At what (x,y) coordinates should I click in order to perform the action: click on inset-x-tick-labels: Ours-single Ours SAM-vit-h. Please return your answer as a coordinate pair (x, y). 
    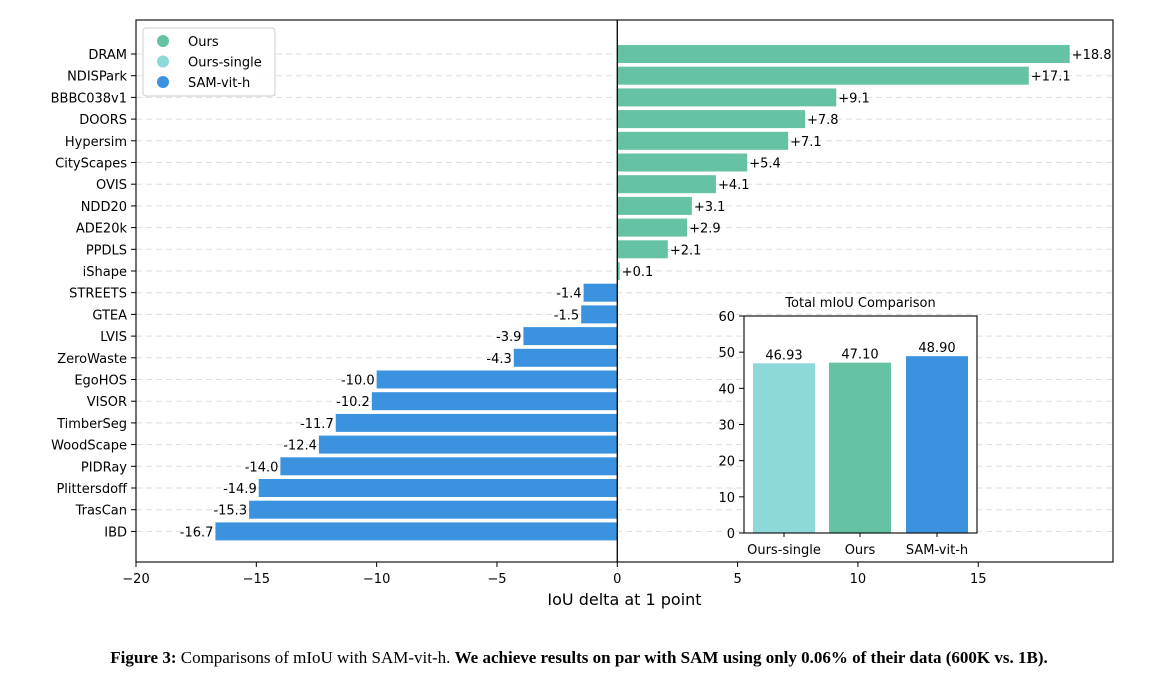
    Looking at the image, I should click on (857, 545).